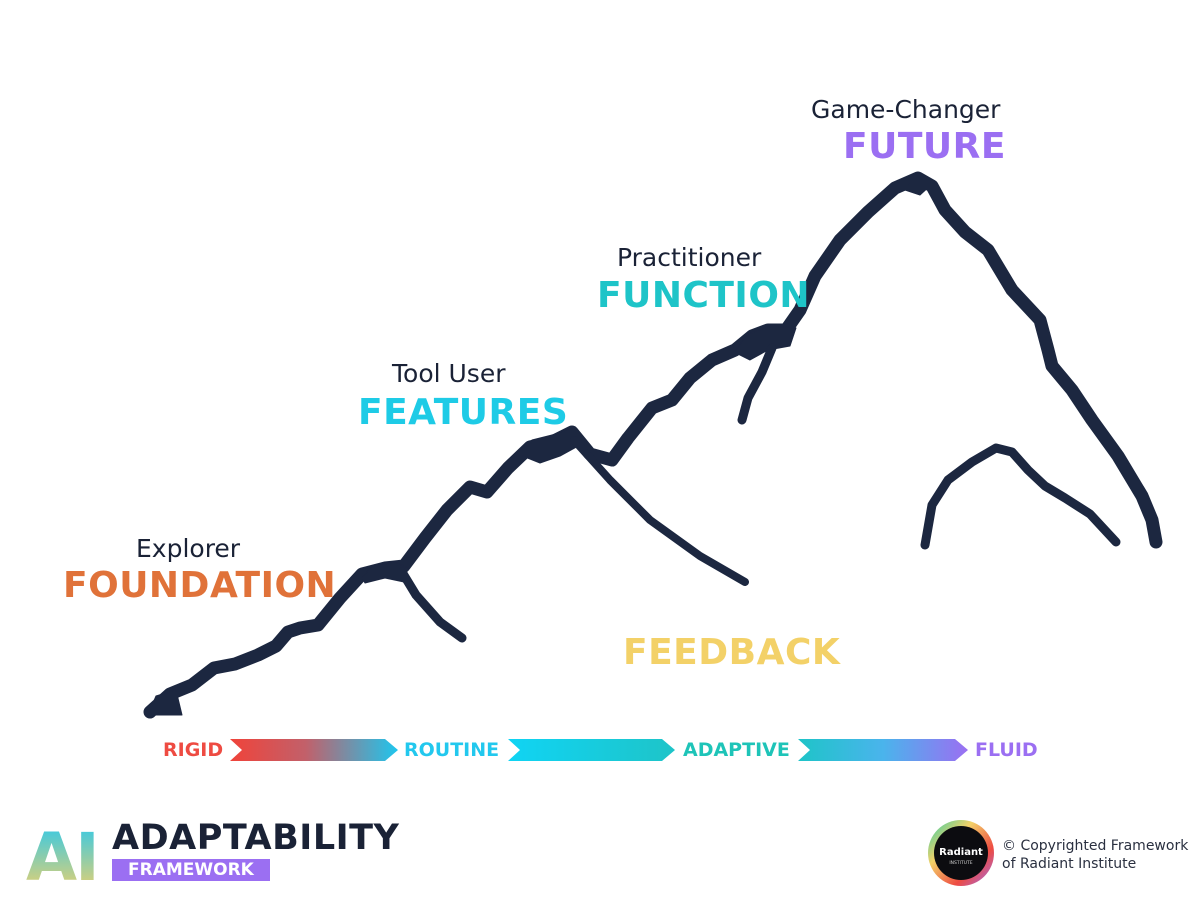 This screenshot has height=900, width=1200. I want to click on stage-role-tool-user: Tool User, so click(449, 373).